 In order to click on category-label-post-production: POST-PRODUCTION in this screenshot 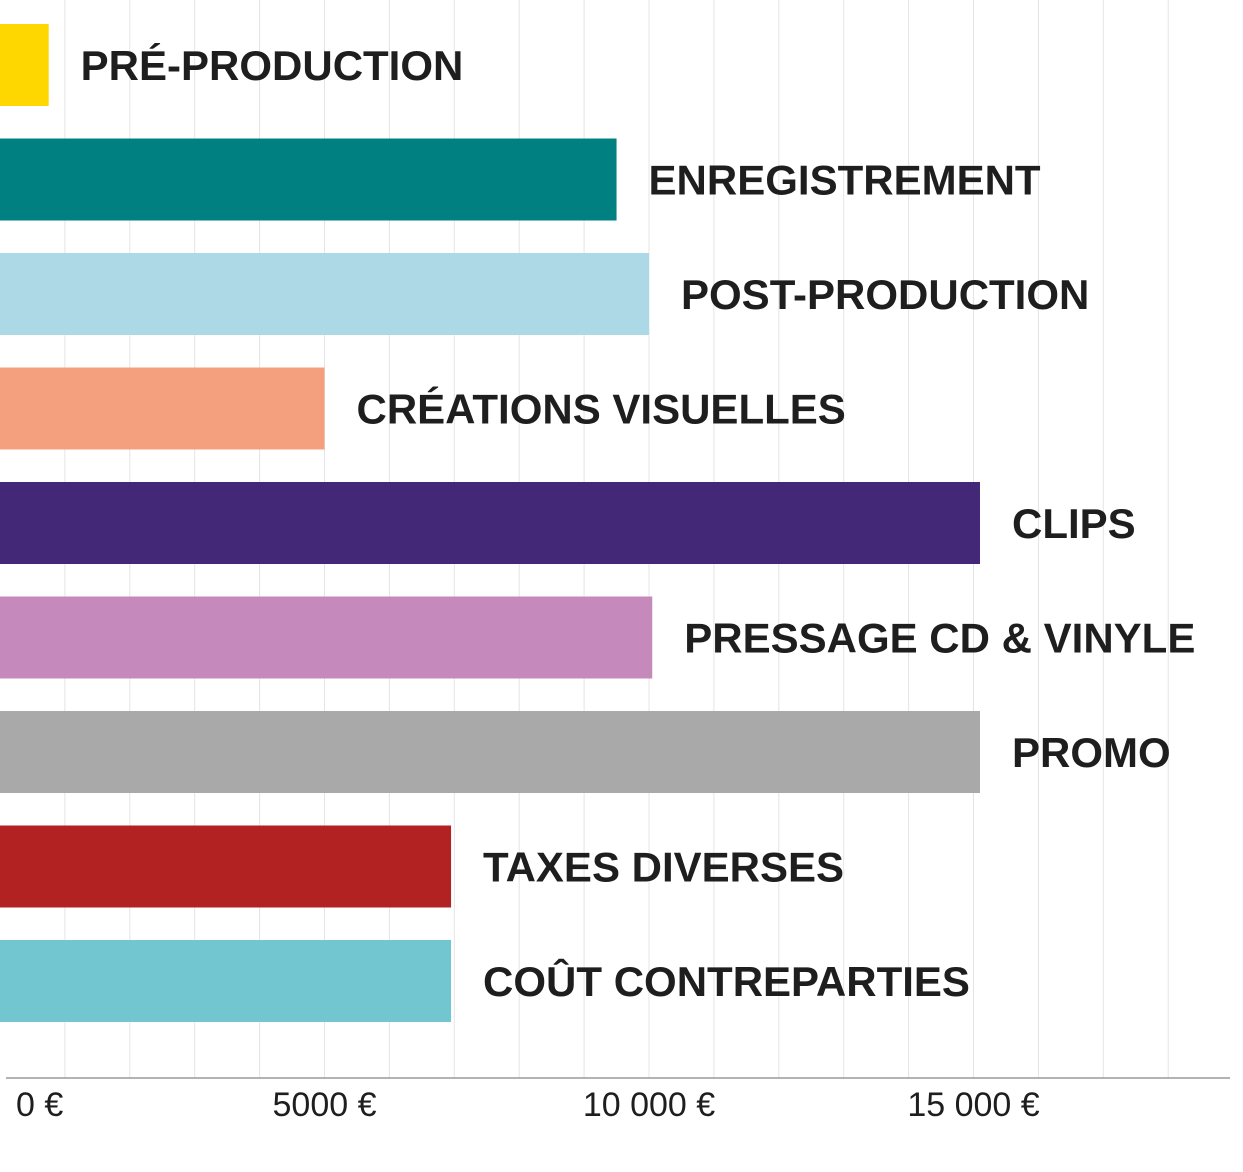, I will do `click(885, 294)`.